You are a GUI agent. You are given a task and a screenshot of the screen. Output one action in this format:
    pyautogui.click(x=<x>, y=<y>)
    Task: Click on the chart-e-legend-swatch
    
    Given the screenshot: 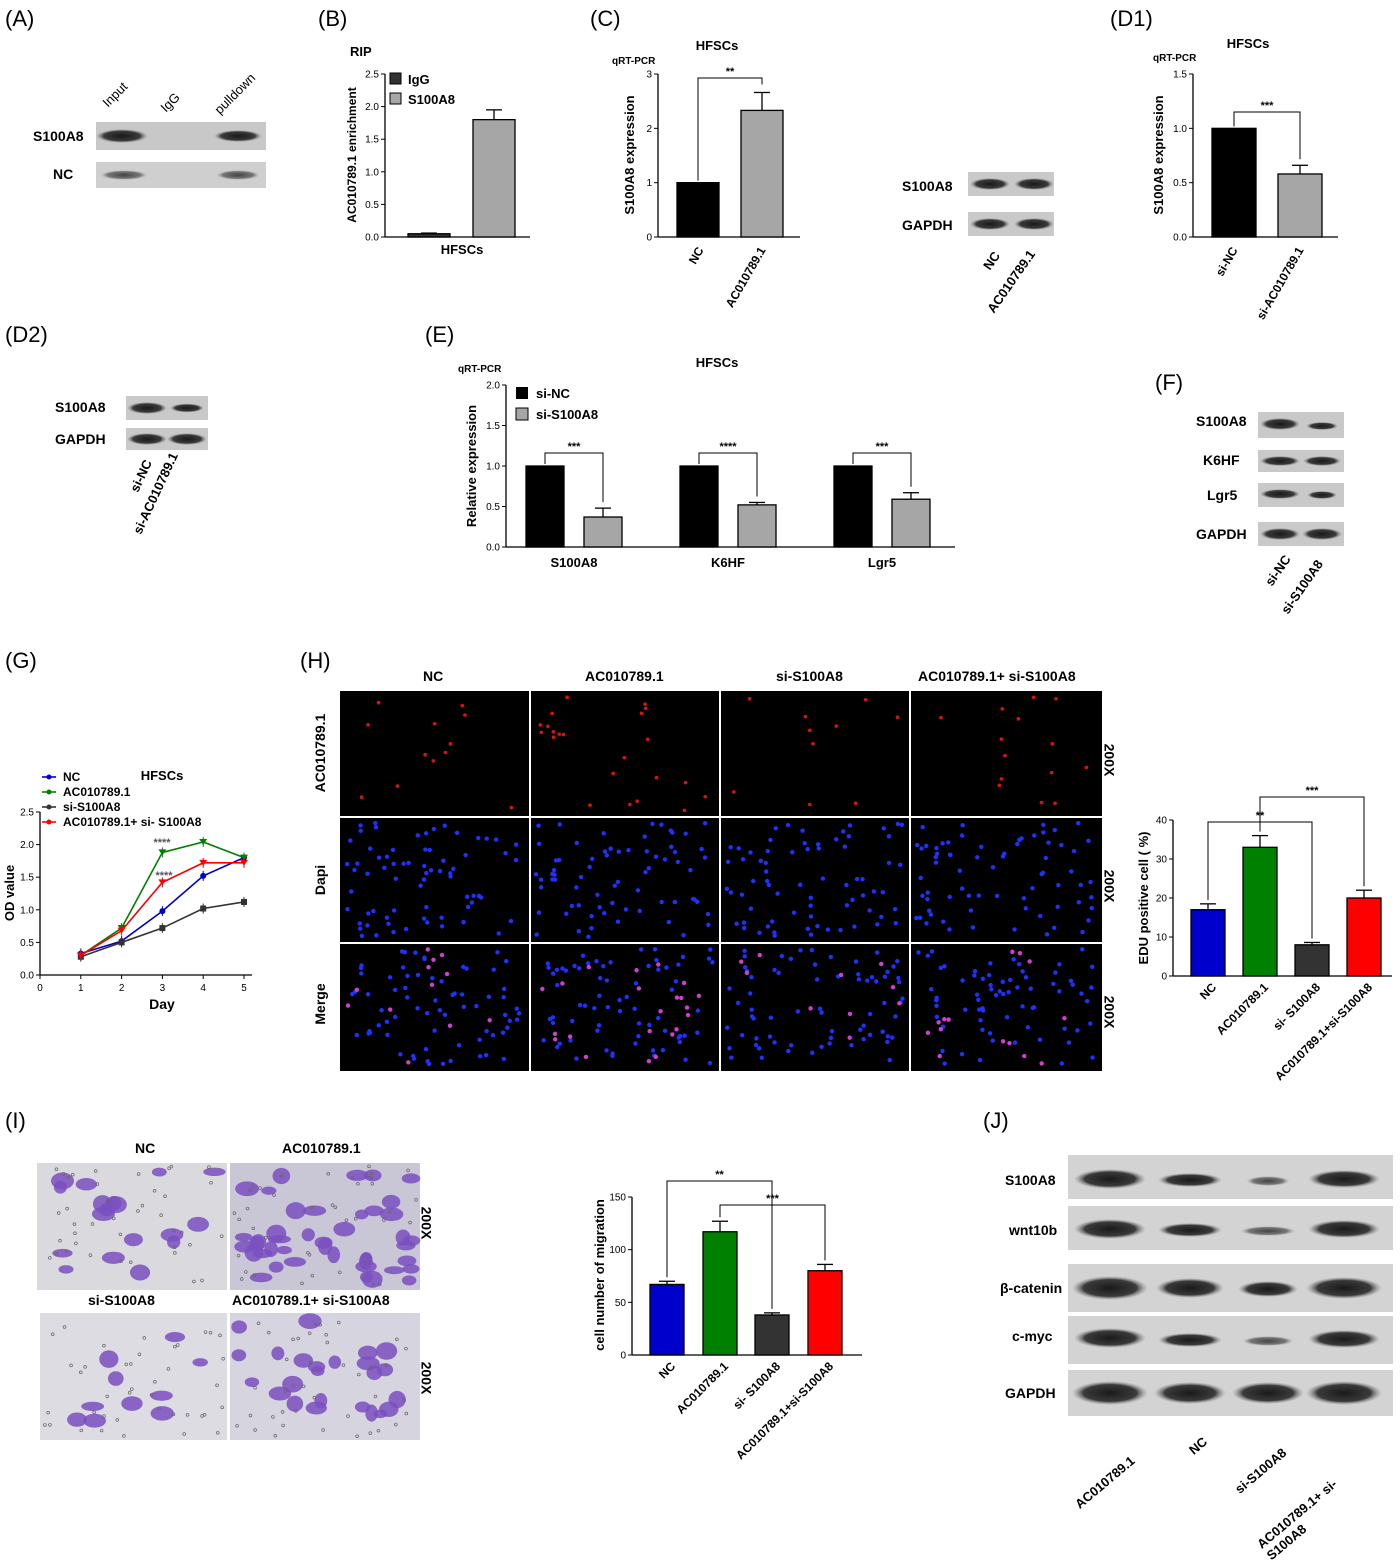 What is the action you would take?
    pyautogui.click(x=522, y=393)
    